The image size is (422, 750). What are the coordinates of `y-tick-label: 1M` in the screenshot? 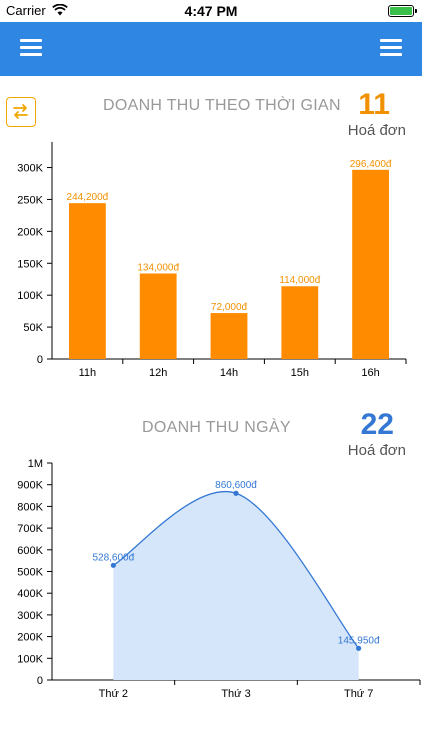 It's located at (35, 464).